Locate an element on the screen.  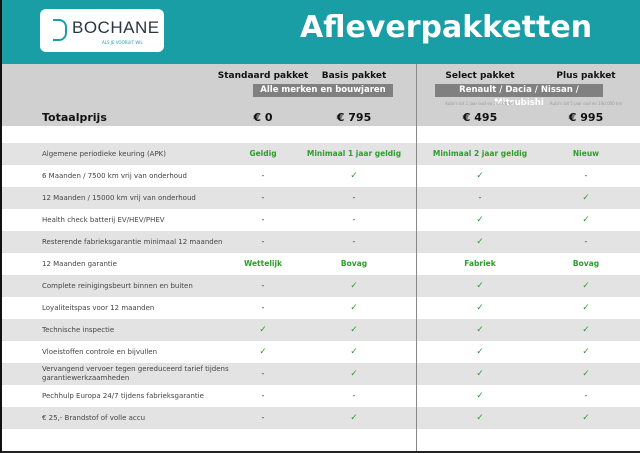
value-cell: Wettelijk is located at coordinates (263, 263).